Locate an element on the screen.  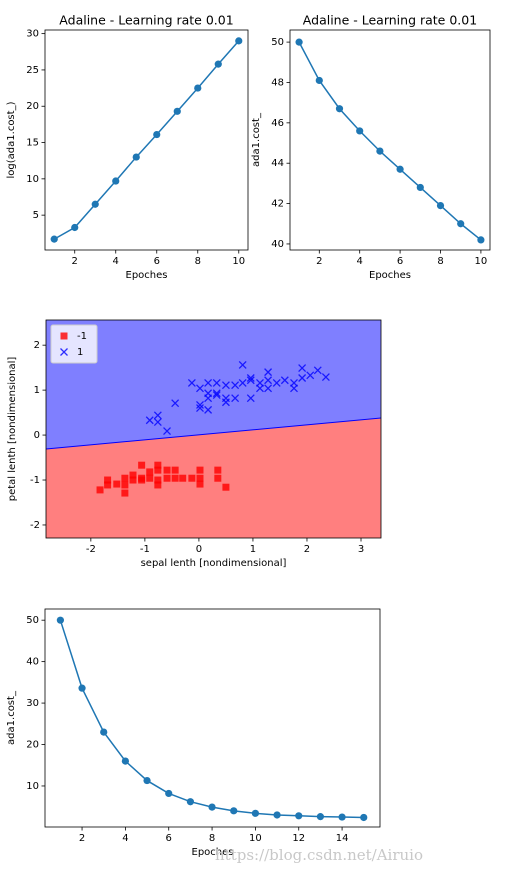
x-axis-label: sepal lenth [nondimensional] is located at coordinates (214, 563).